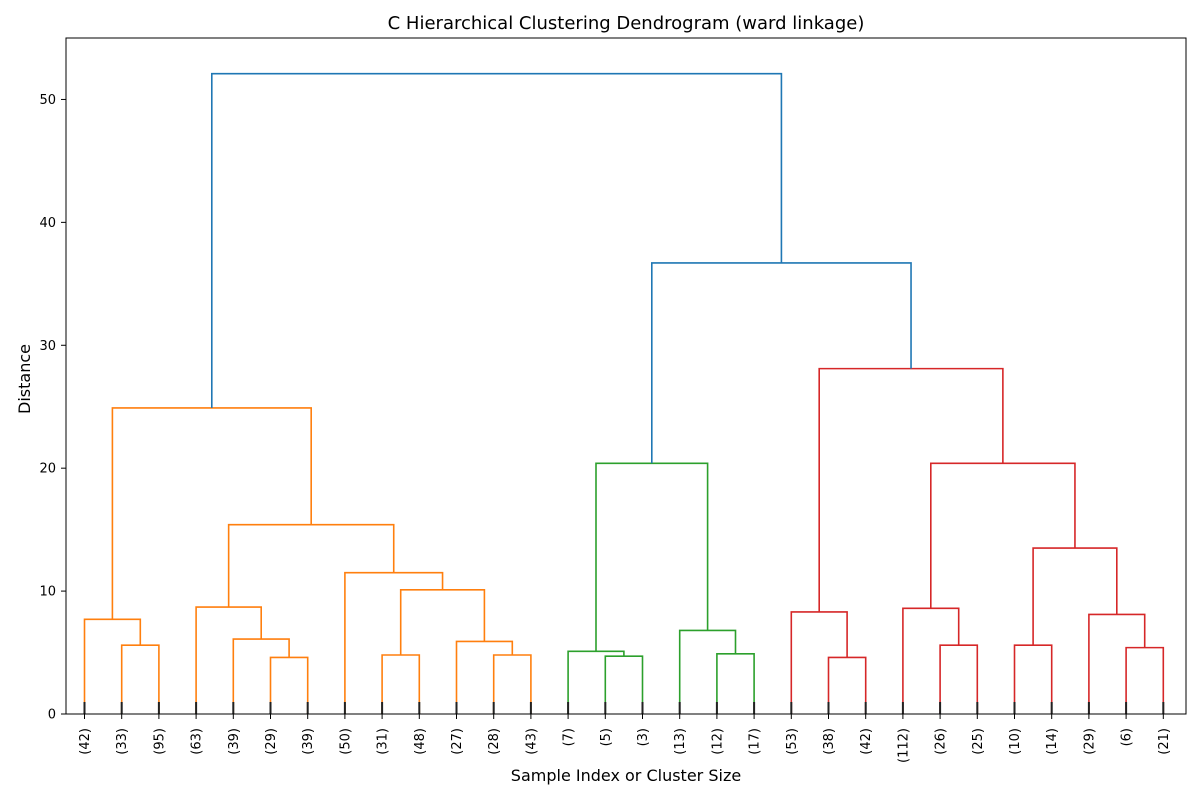 The height and width of the screenshot is (800, 1200). What do you see at coordinates (47, 100) in the screenshot?
I see `y-tick-label: 50` at bounding box center [47, 100].